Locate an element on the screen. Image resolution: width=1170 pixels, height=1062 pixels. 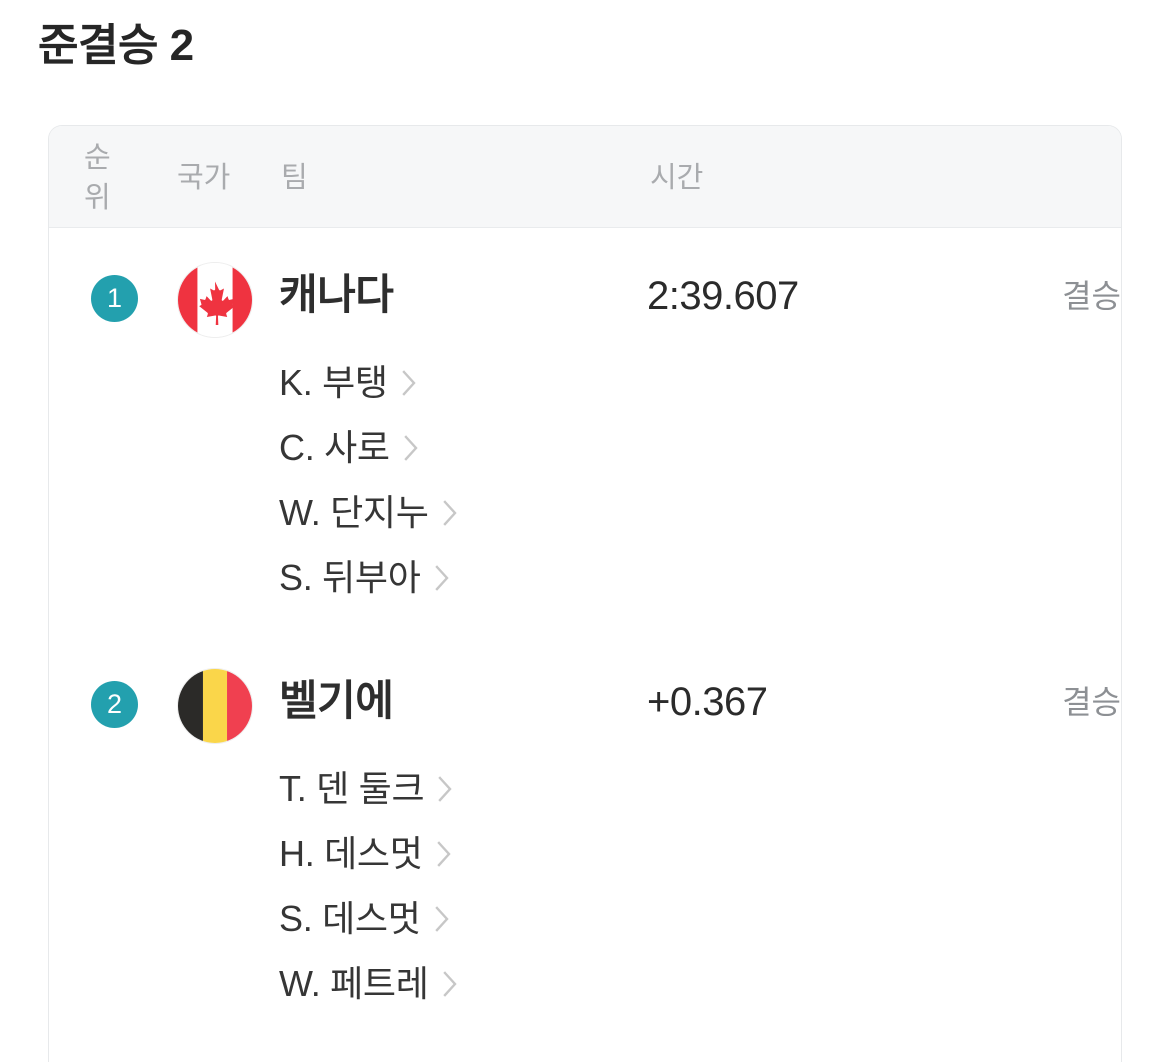
column-header-rank: 순 위 is located at coordinates (97, 178).